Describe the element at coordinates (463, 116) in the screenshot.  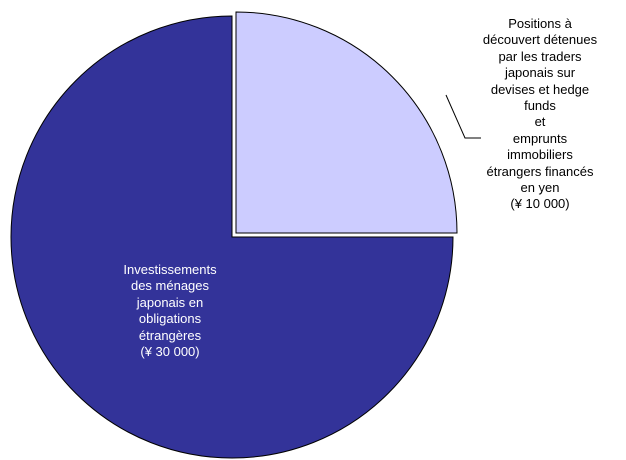
I see `leader-line` at that location.